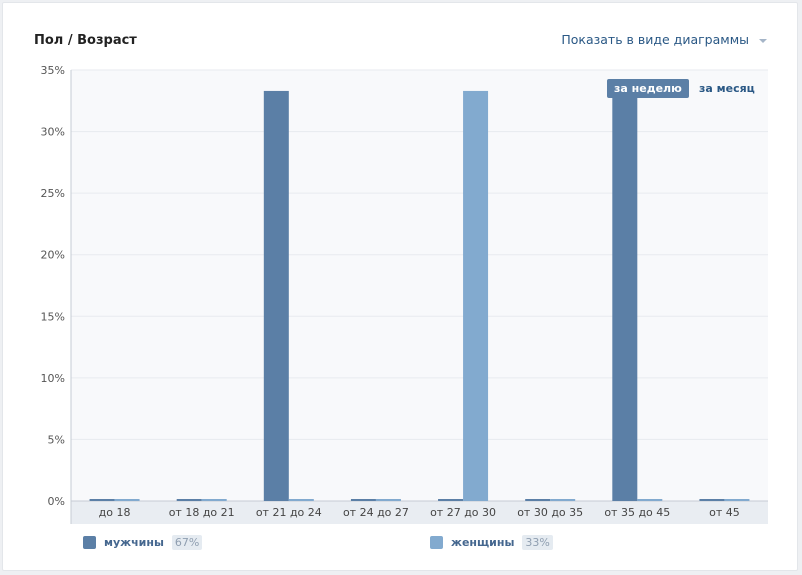 The height and width of the screenshot is (575, 802). What do you see at coordinates (56, 501) in the screenshot?
I see `y-tick-label: 0%` at bounding box center [56, 501].